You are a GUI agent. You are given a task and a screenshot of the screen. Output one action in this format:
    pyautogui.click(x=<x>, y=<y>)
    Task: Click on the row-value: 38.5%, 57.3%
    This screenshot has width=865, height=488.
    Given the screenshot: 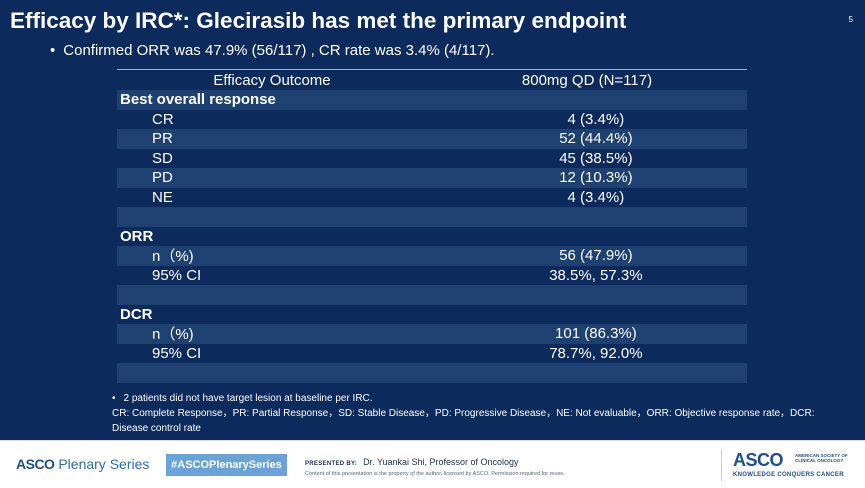 What is the action you would take?
    pyautogui.click(x=596, y=275)
    